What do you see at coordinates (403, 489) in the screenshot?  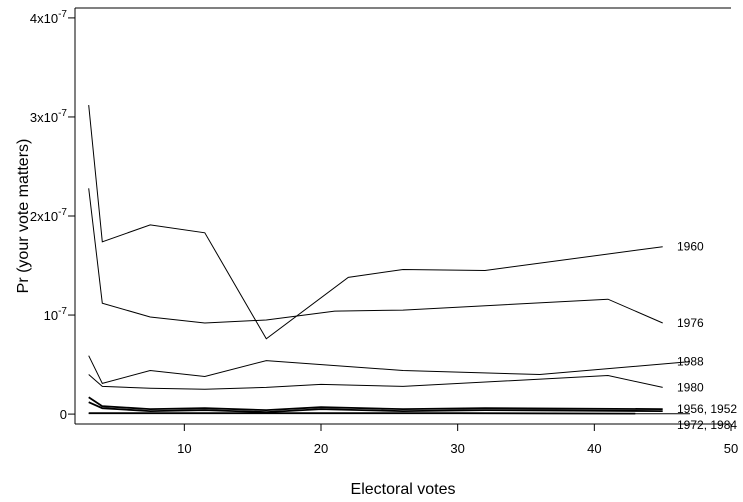 I see `x-axis-title: Electoral votes` at bounding box center [403, 489].